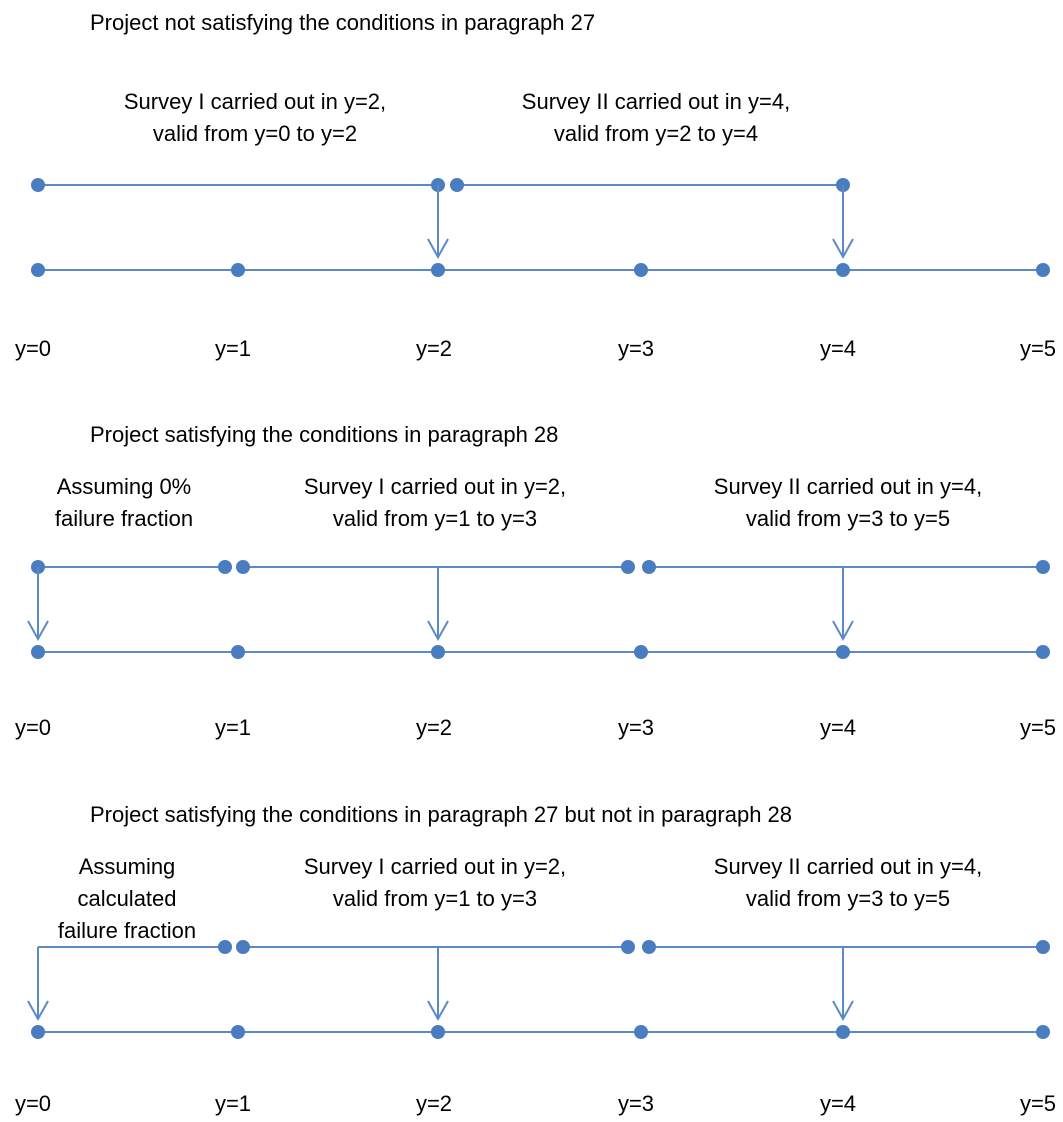 The height and width of the screenshot is (1122, 1063). I want to click on section-2-tick-label-y3: y=3, so click(636, 727).